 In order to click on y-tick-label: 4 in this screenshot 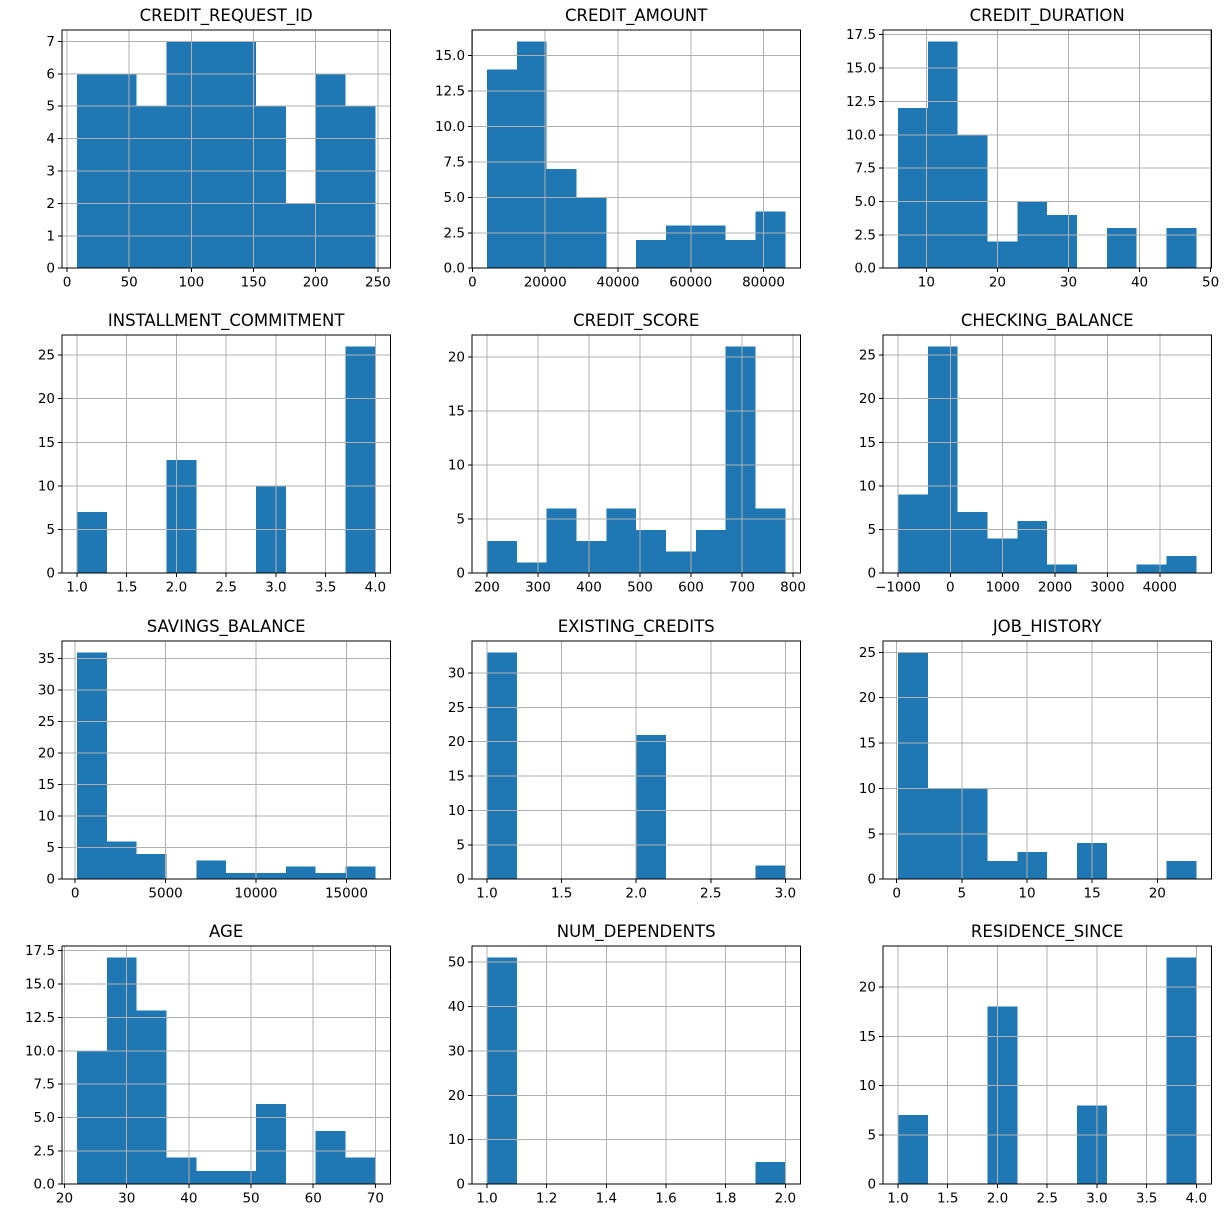, I will do `click(50, 139)`.